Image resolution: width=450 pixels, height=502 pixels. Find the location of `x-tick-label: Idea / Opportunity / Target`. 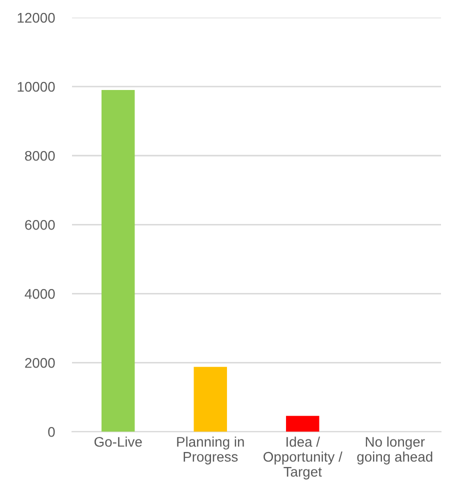

x-tick-label: Idea / Opportunity / Target is located at coordinates (303, 458).